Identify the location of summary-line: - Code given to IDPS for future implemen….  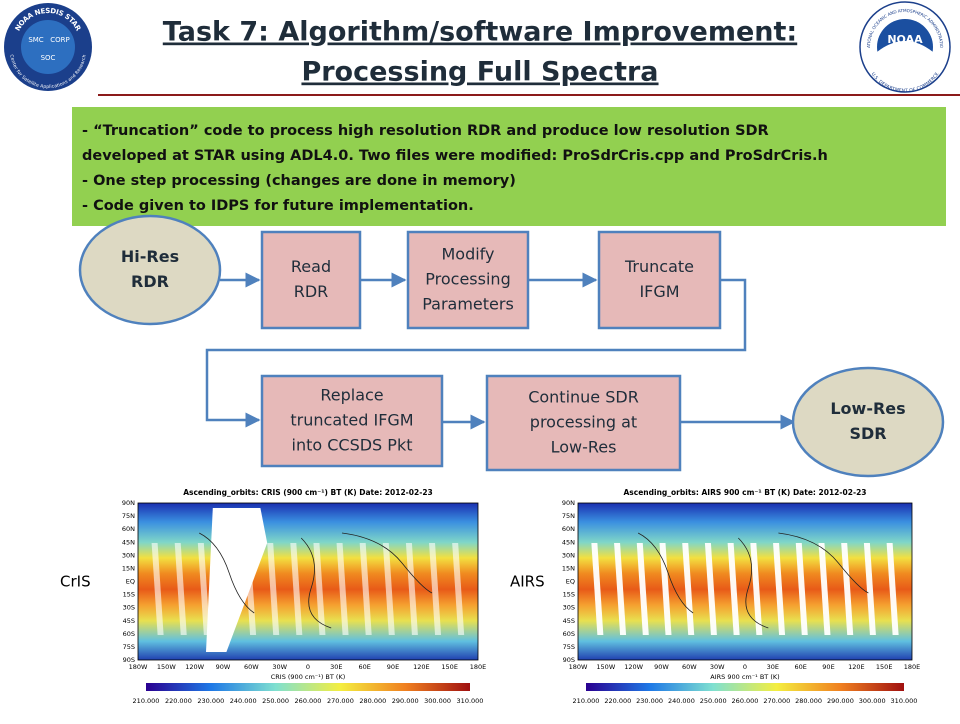
(278, 206).